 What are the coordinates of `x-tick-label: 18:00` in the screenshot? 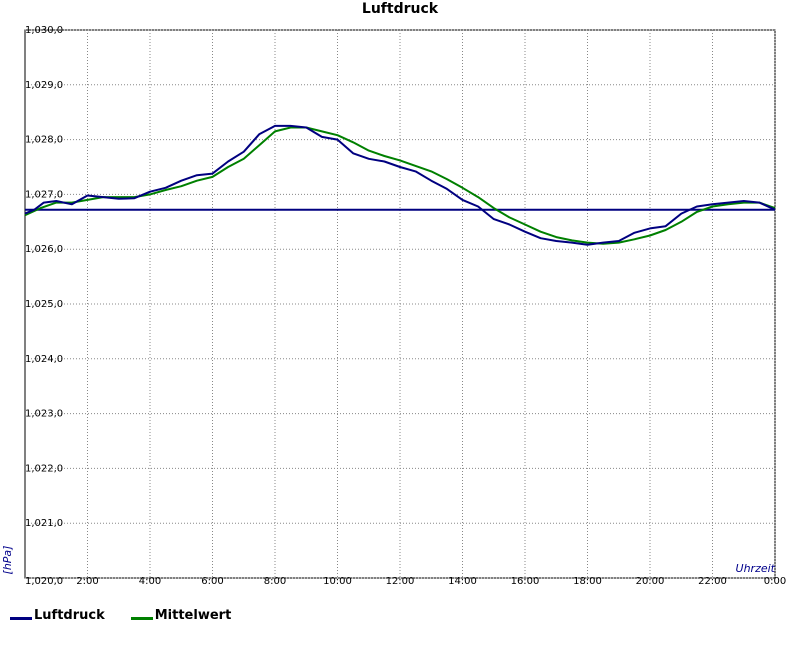 It's located at (587, 581).